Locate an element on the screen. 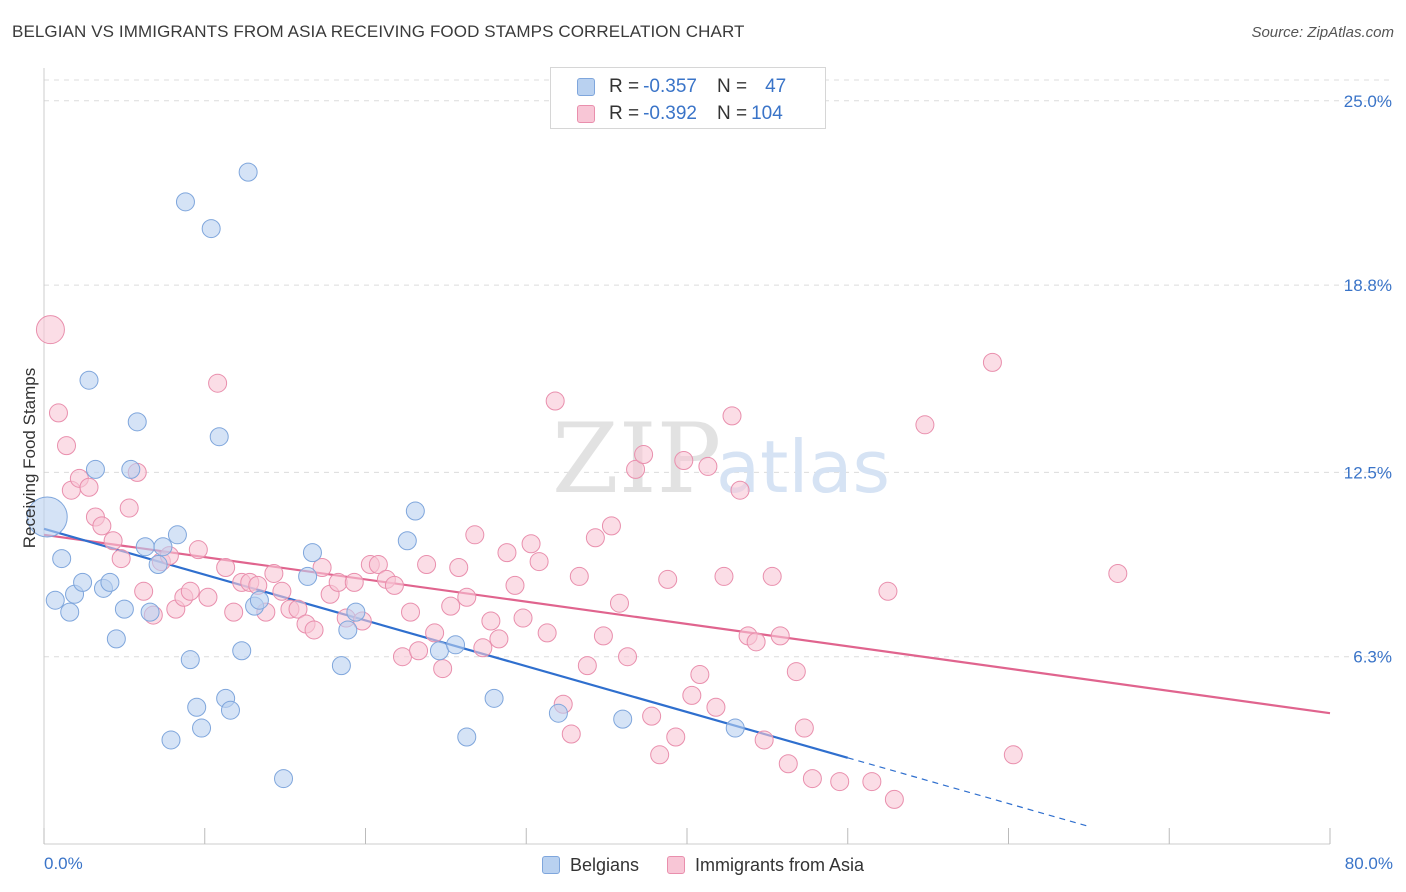  n-label: N = is located at coordinates (732, 86).